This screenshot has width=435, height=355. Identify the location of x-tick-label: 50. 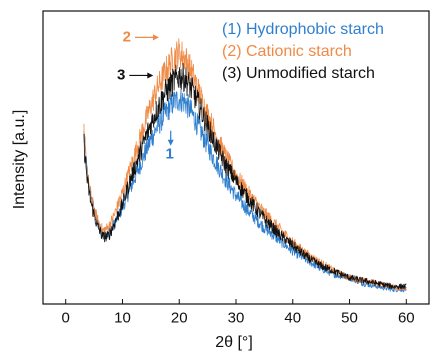
(349, 317).